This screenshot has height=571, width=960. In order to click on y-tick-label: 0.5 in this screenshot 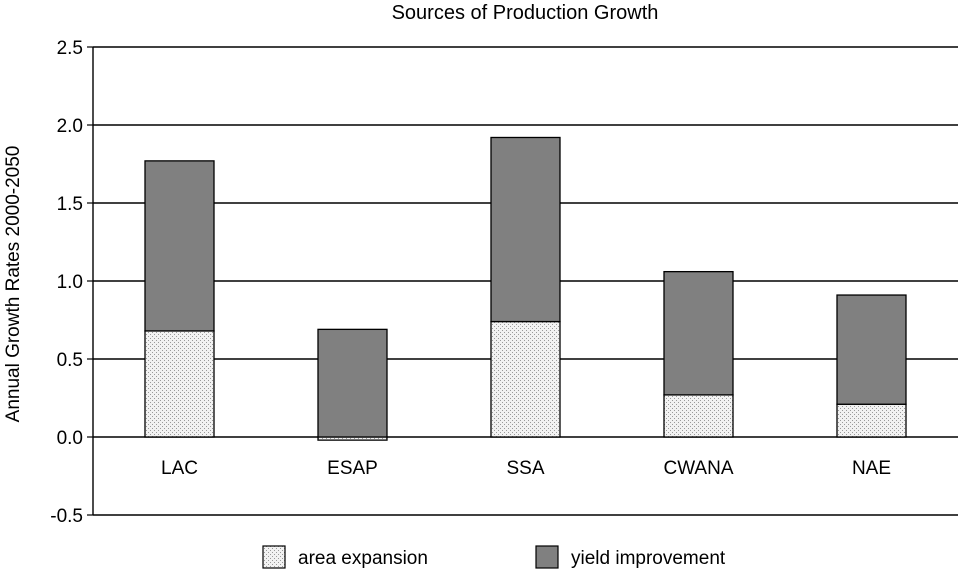, I will do `click(70, 360)`.